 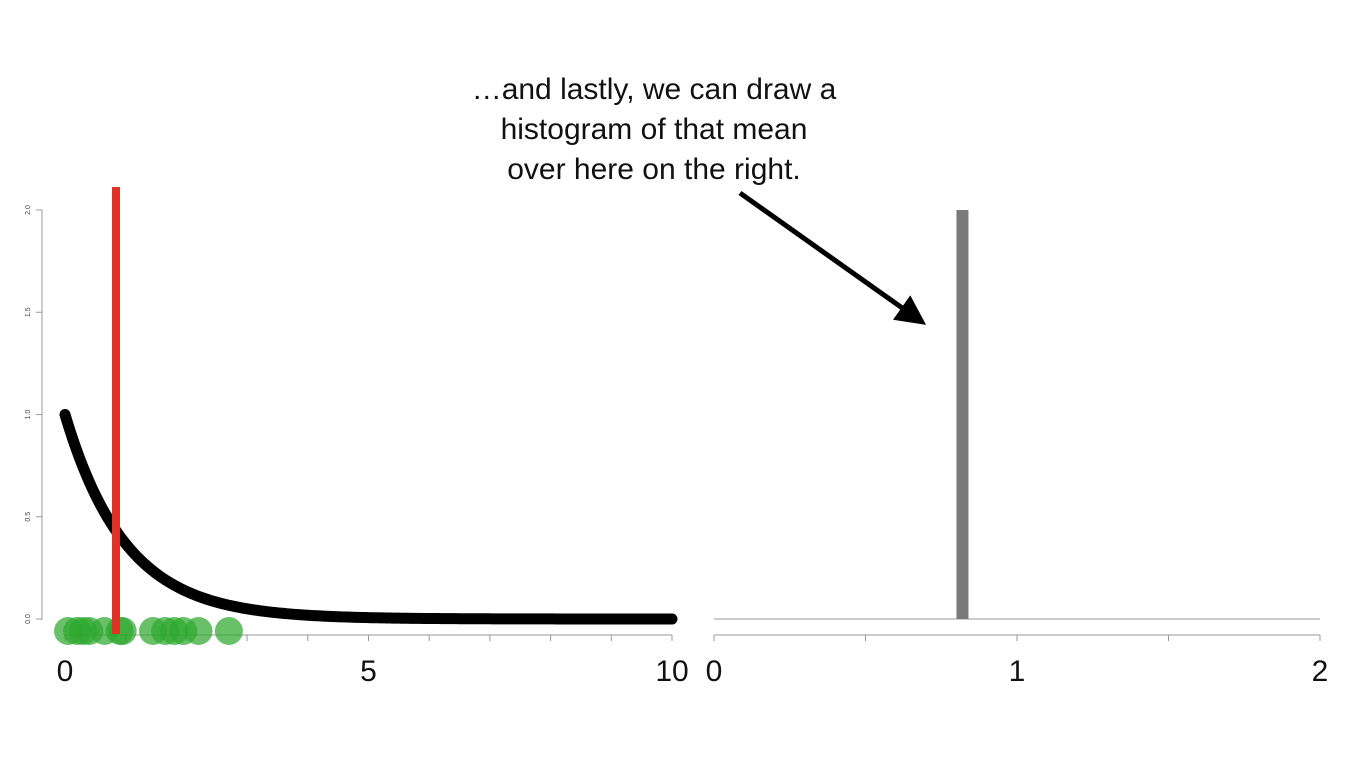 I want to click on left-x-tick-label: 0, so click(x=65, y=671).